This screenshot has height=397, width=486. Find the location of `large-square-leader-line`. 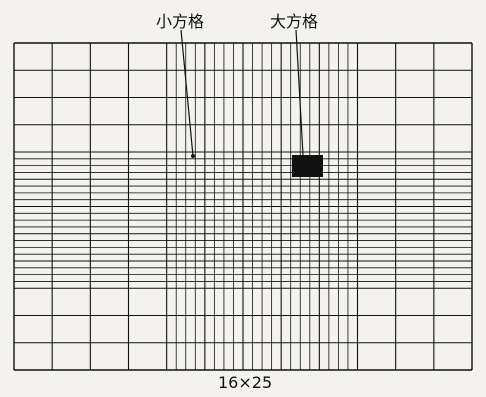

large-square-leader-line is located at coordinates (299, 92).